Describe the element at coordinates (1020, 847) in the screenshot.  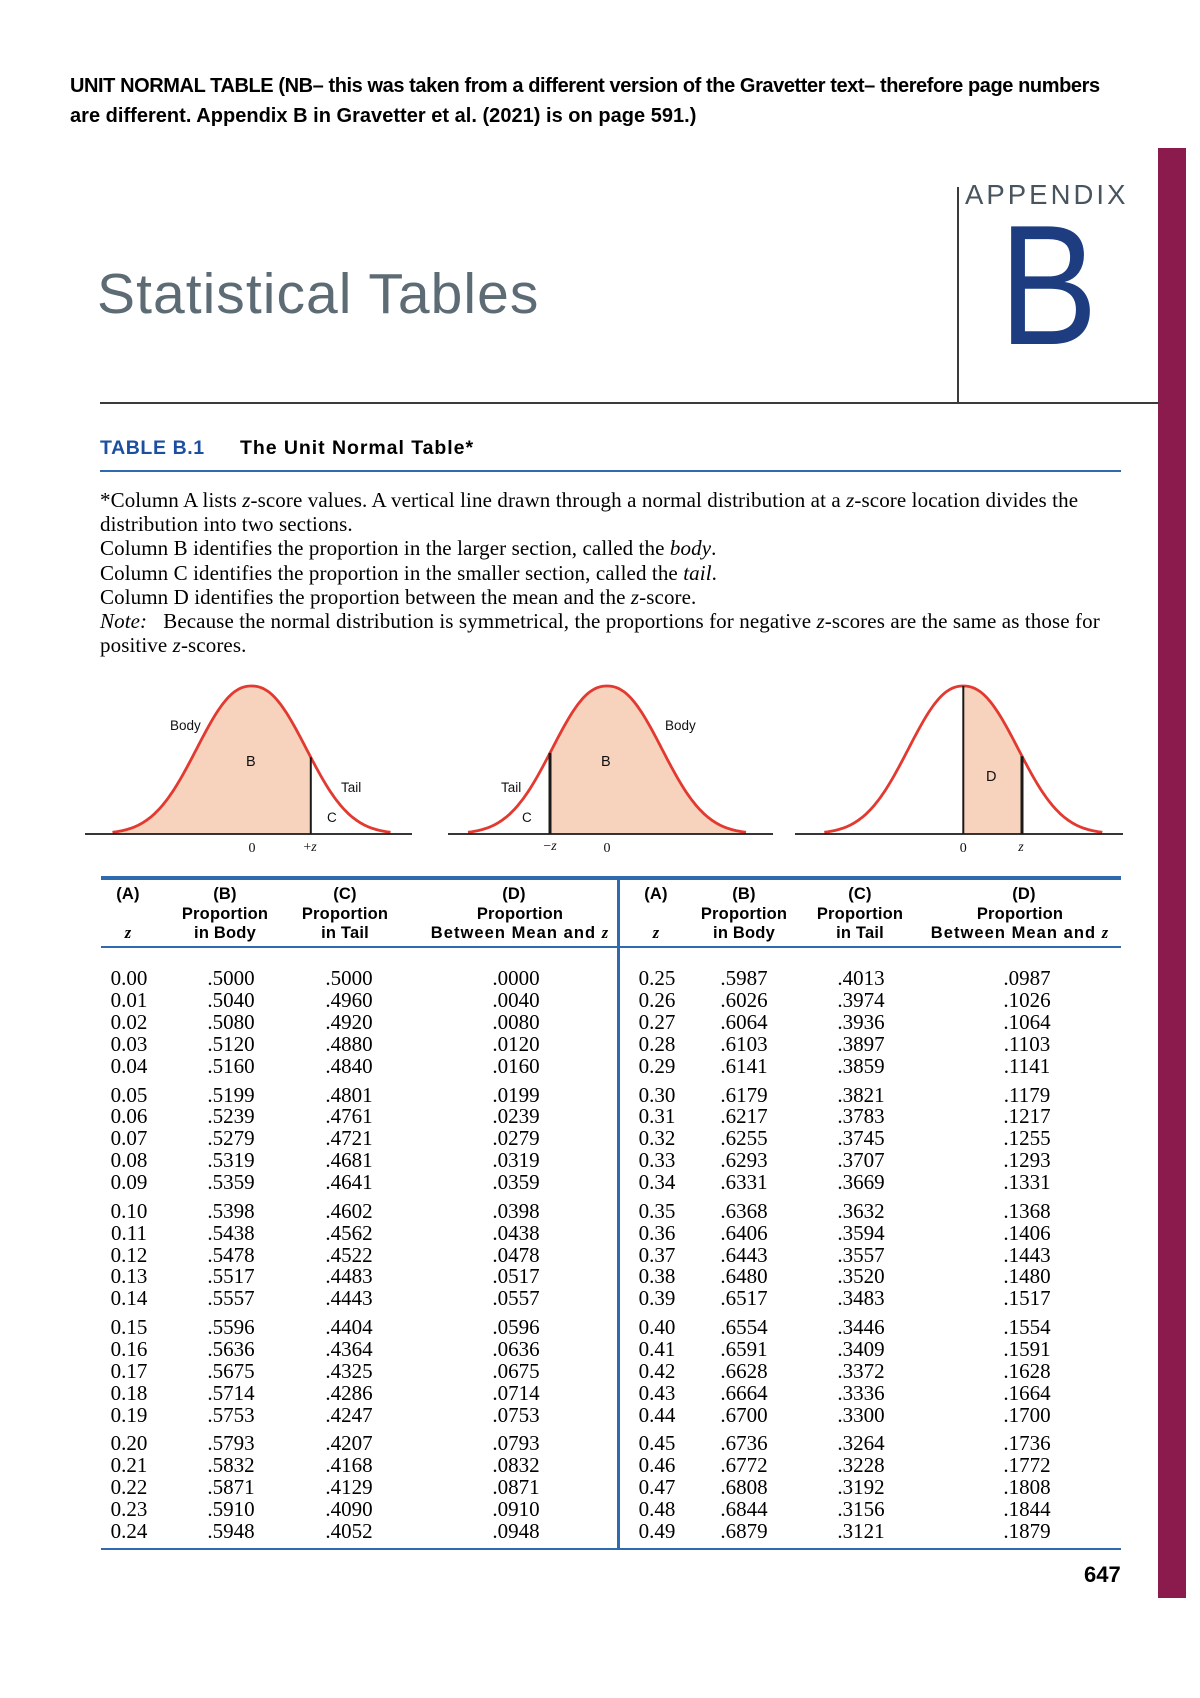
I see `svg-text: z` at that location.